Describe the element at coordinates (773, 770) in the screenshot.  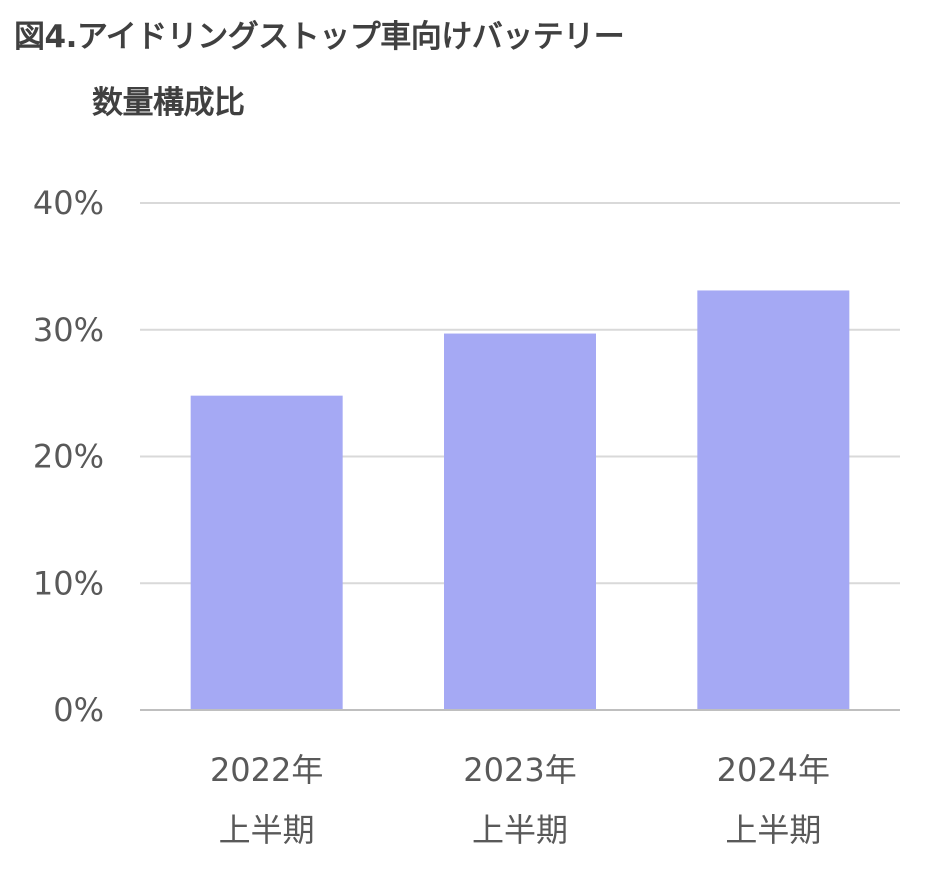
I see `x-category-label: 2024年` at that location.